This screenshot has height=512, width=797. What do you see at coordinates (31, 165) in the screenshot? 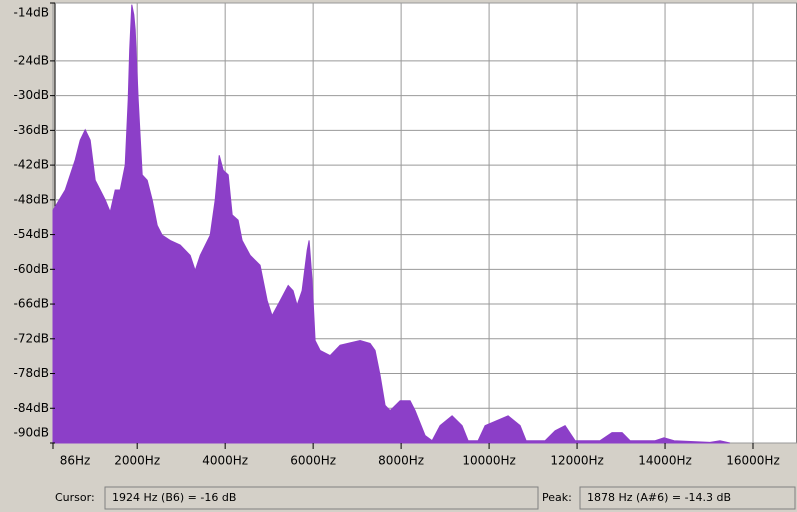
I see `y-tick-label: -42dB` at bounding box center [31, 165].